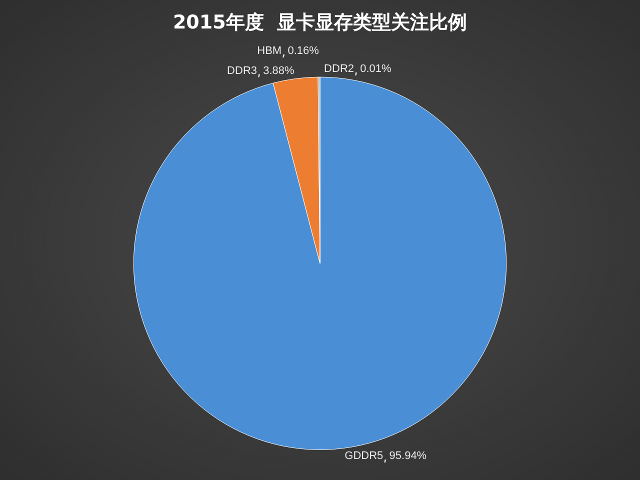 The width and height of the screenshot is (640, 480). Describe the element at coordinates (242, 70) in the screenshot. I see `slice-label: DDR3` at that location.